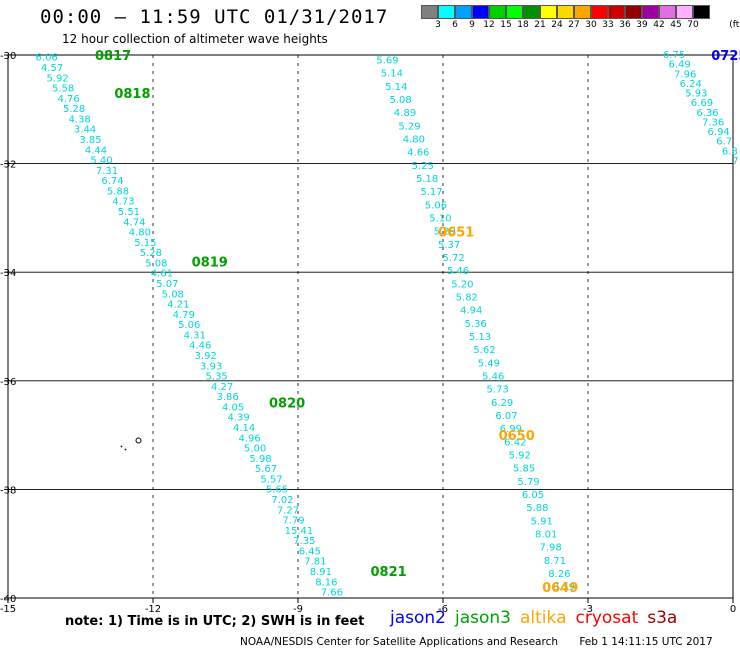 This screenshot has height=650, width=740. What do you see at coordinates (517, 436) in the screenshot?
I see `time-label: 0650` at bounding box center [517, 436].